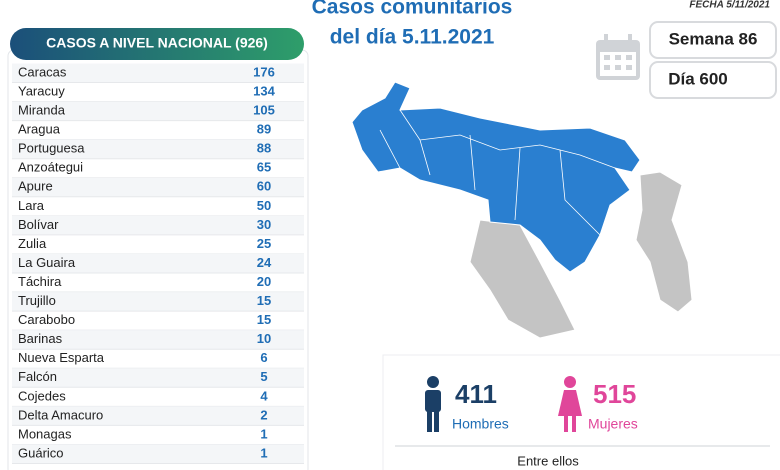 This screenshot has height=470, width=780. Describe the element at coordinates (264, 338) in the screenshot. I see `state-cases: 10` at that location.